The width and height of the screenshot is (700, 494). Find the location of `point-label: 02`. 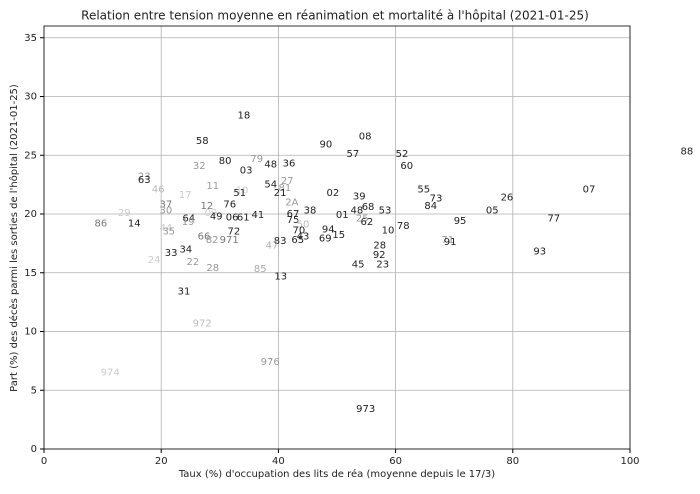

point-label: 02 is located at coordinates (333, 193).